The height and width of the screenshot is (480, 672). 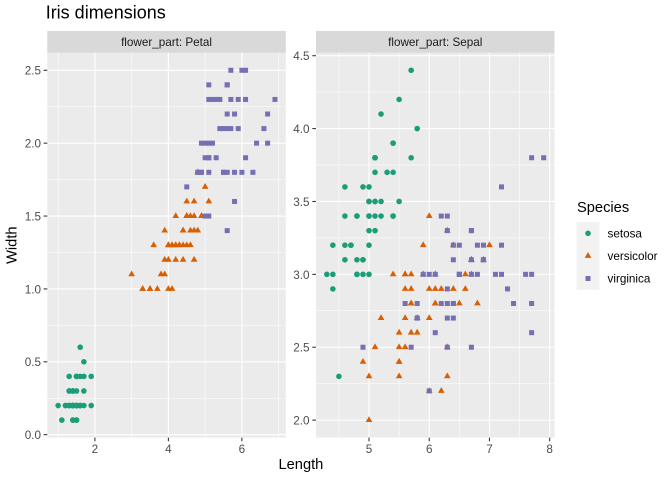 What do you see at coordinates (301, 129) in the screenshot?
I see `svg-text: 4.0` at bounding box center [301, 129].